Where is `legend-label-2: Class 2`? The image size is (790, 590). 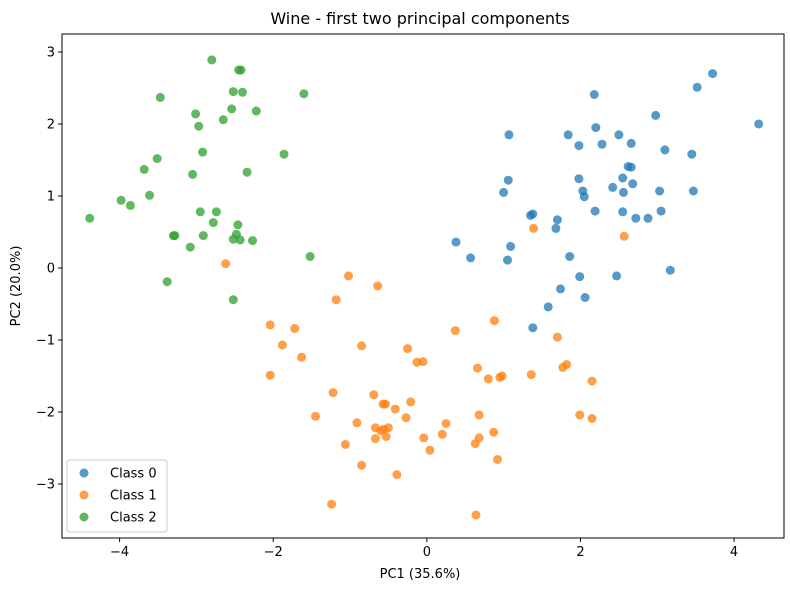 legend-label-2: Class 2 is located at coordinates (133, 518).